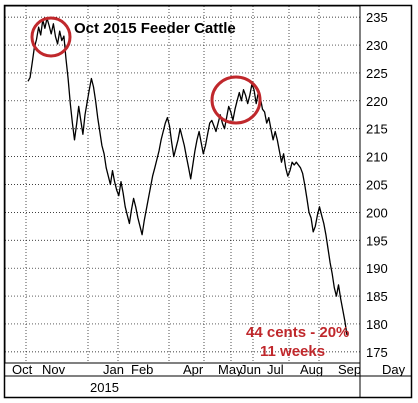 The width and height of the screenshot is (418, 403). Describe the element at coordinates (377, 17) in the screenshot. I see `y-tick-label: 235` at that location.